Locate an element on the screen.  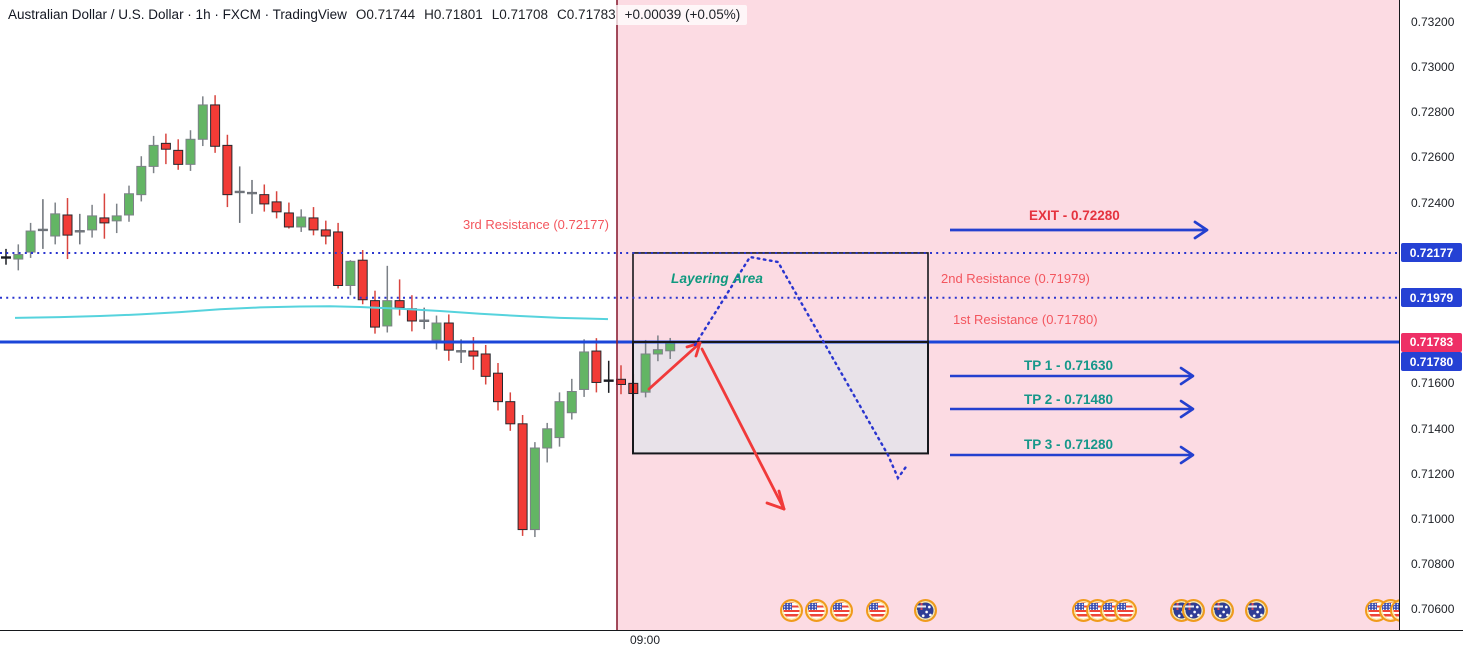
support-box is located at coordinates (780, 398).